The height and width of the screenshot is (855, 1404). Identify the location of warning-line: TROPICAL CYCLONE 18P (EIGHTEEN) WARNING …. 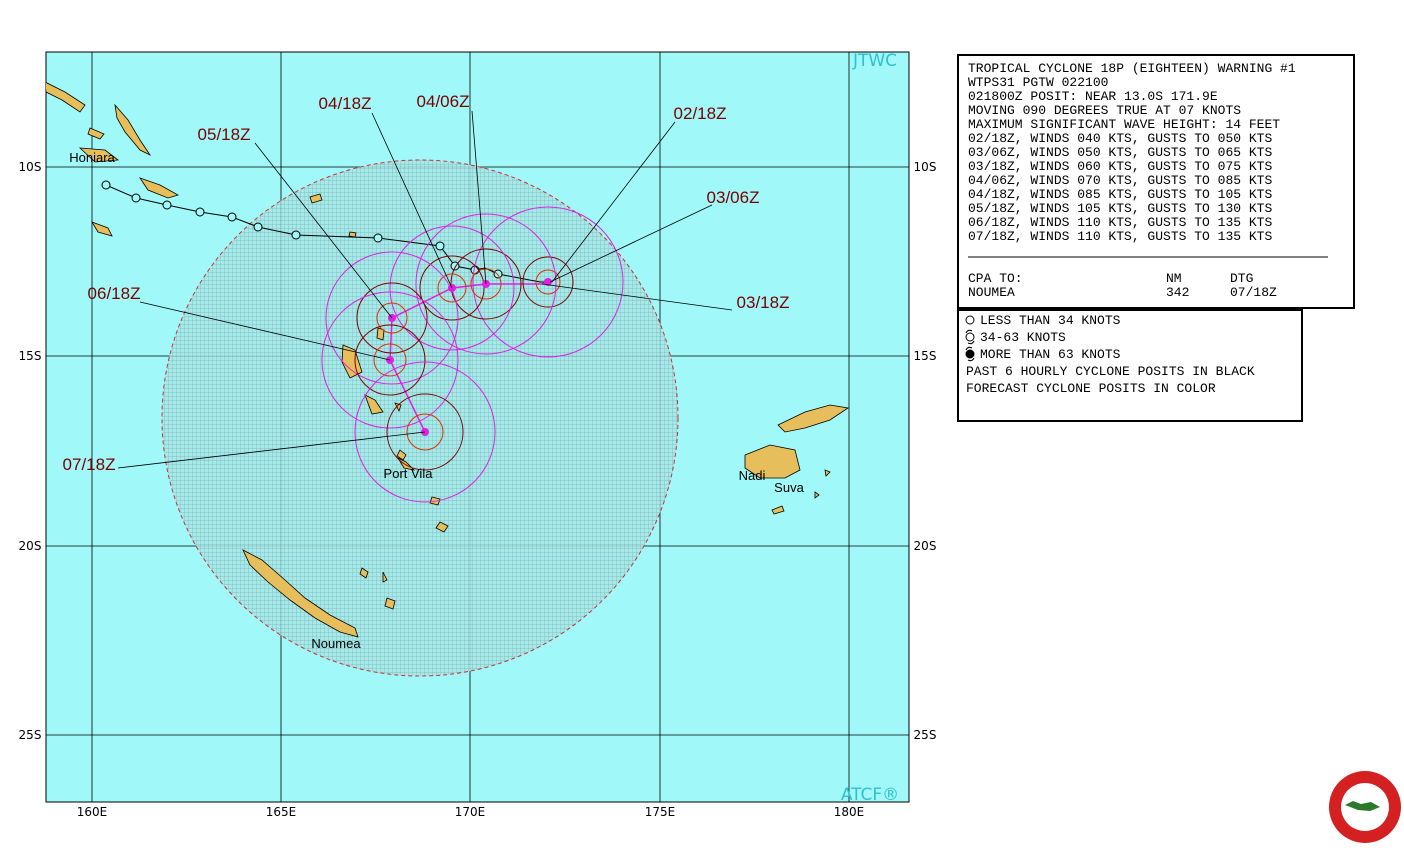
(1132, 68).